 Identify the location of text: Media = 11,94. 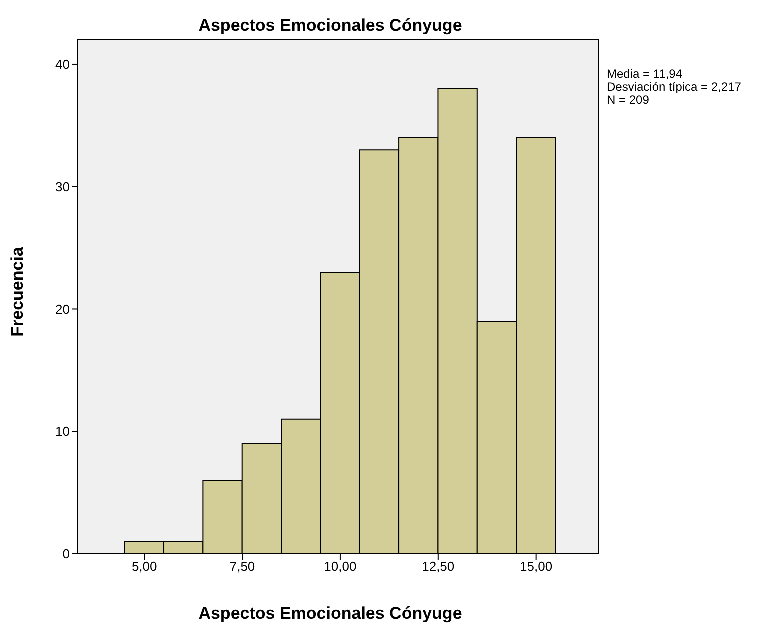
(645, 74).